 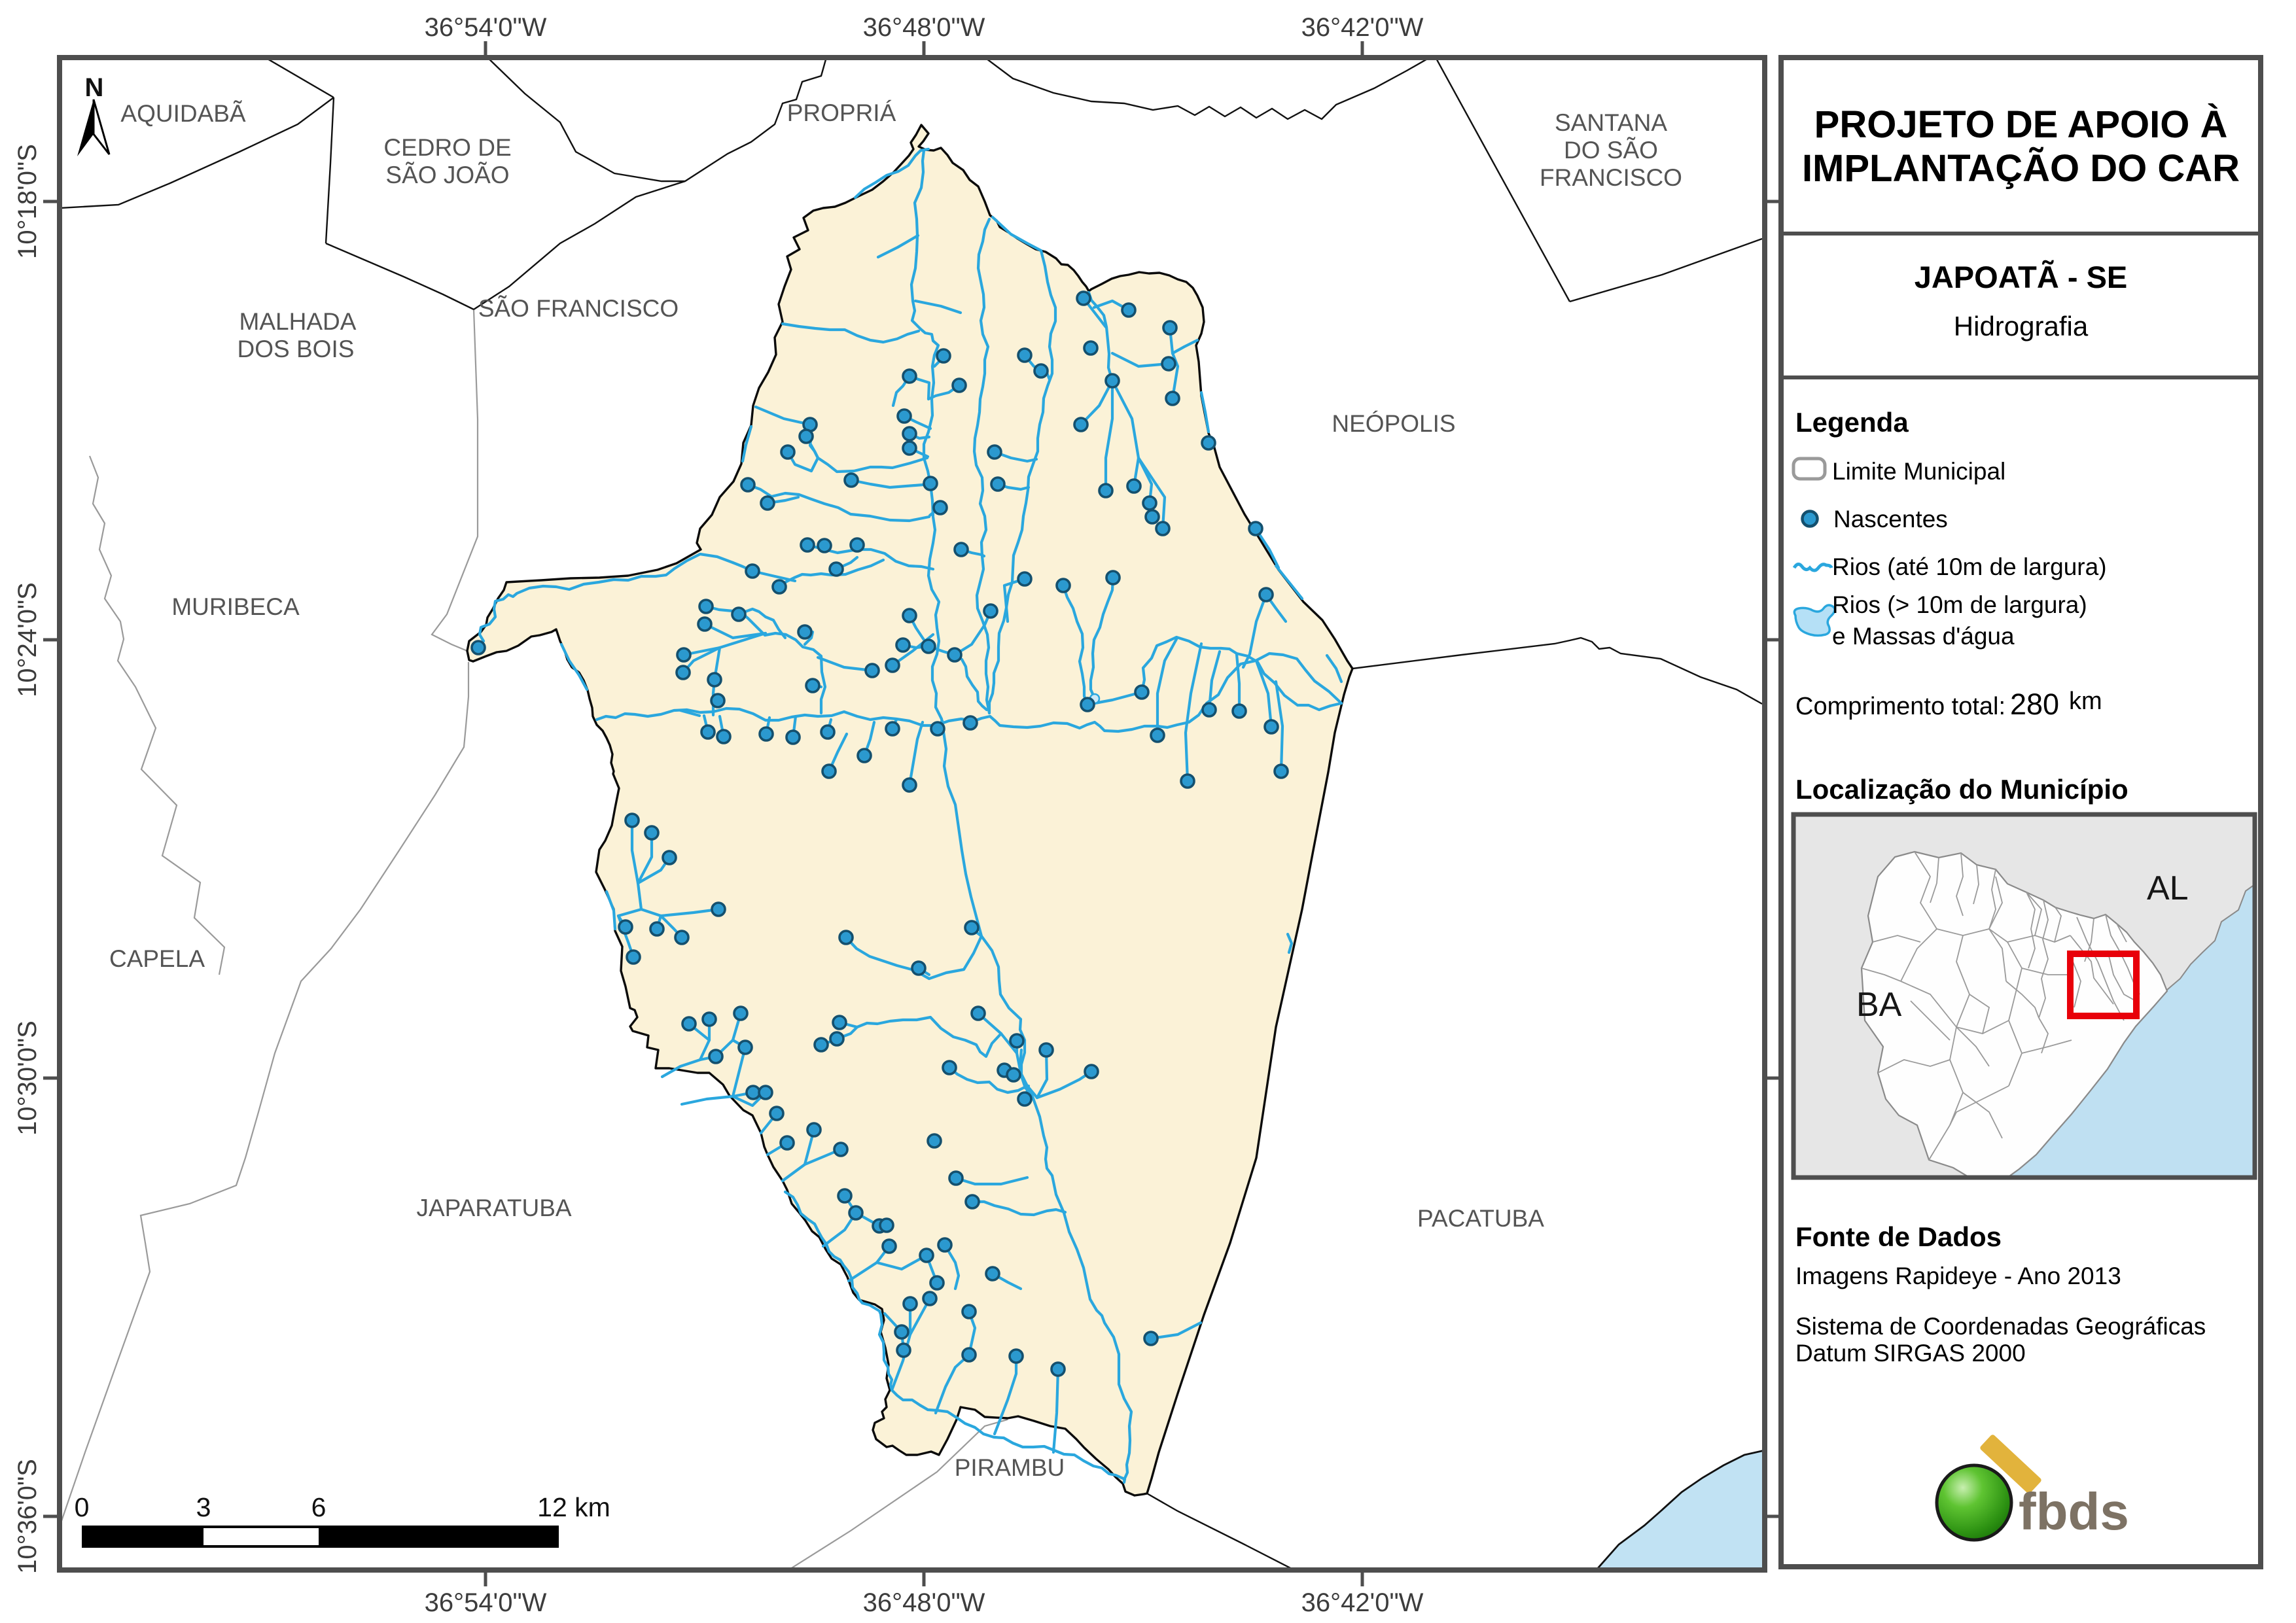 I want to click on svg-text: MURIBECA, so click(x=235, y=606).